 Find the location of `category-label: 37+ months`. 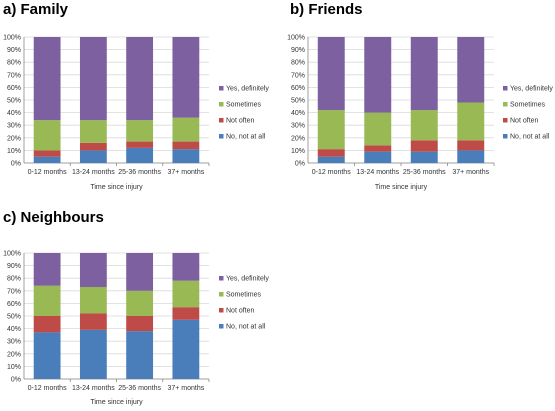

category-label: 37+ months is located at coordinates (470, 172).